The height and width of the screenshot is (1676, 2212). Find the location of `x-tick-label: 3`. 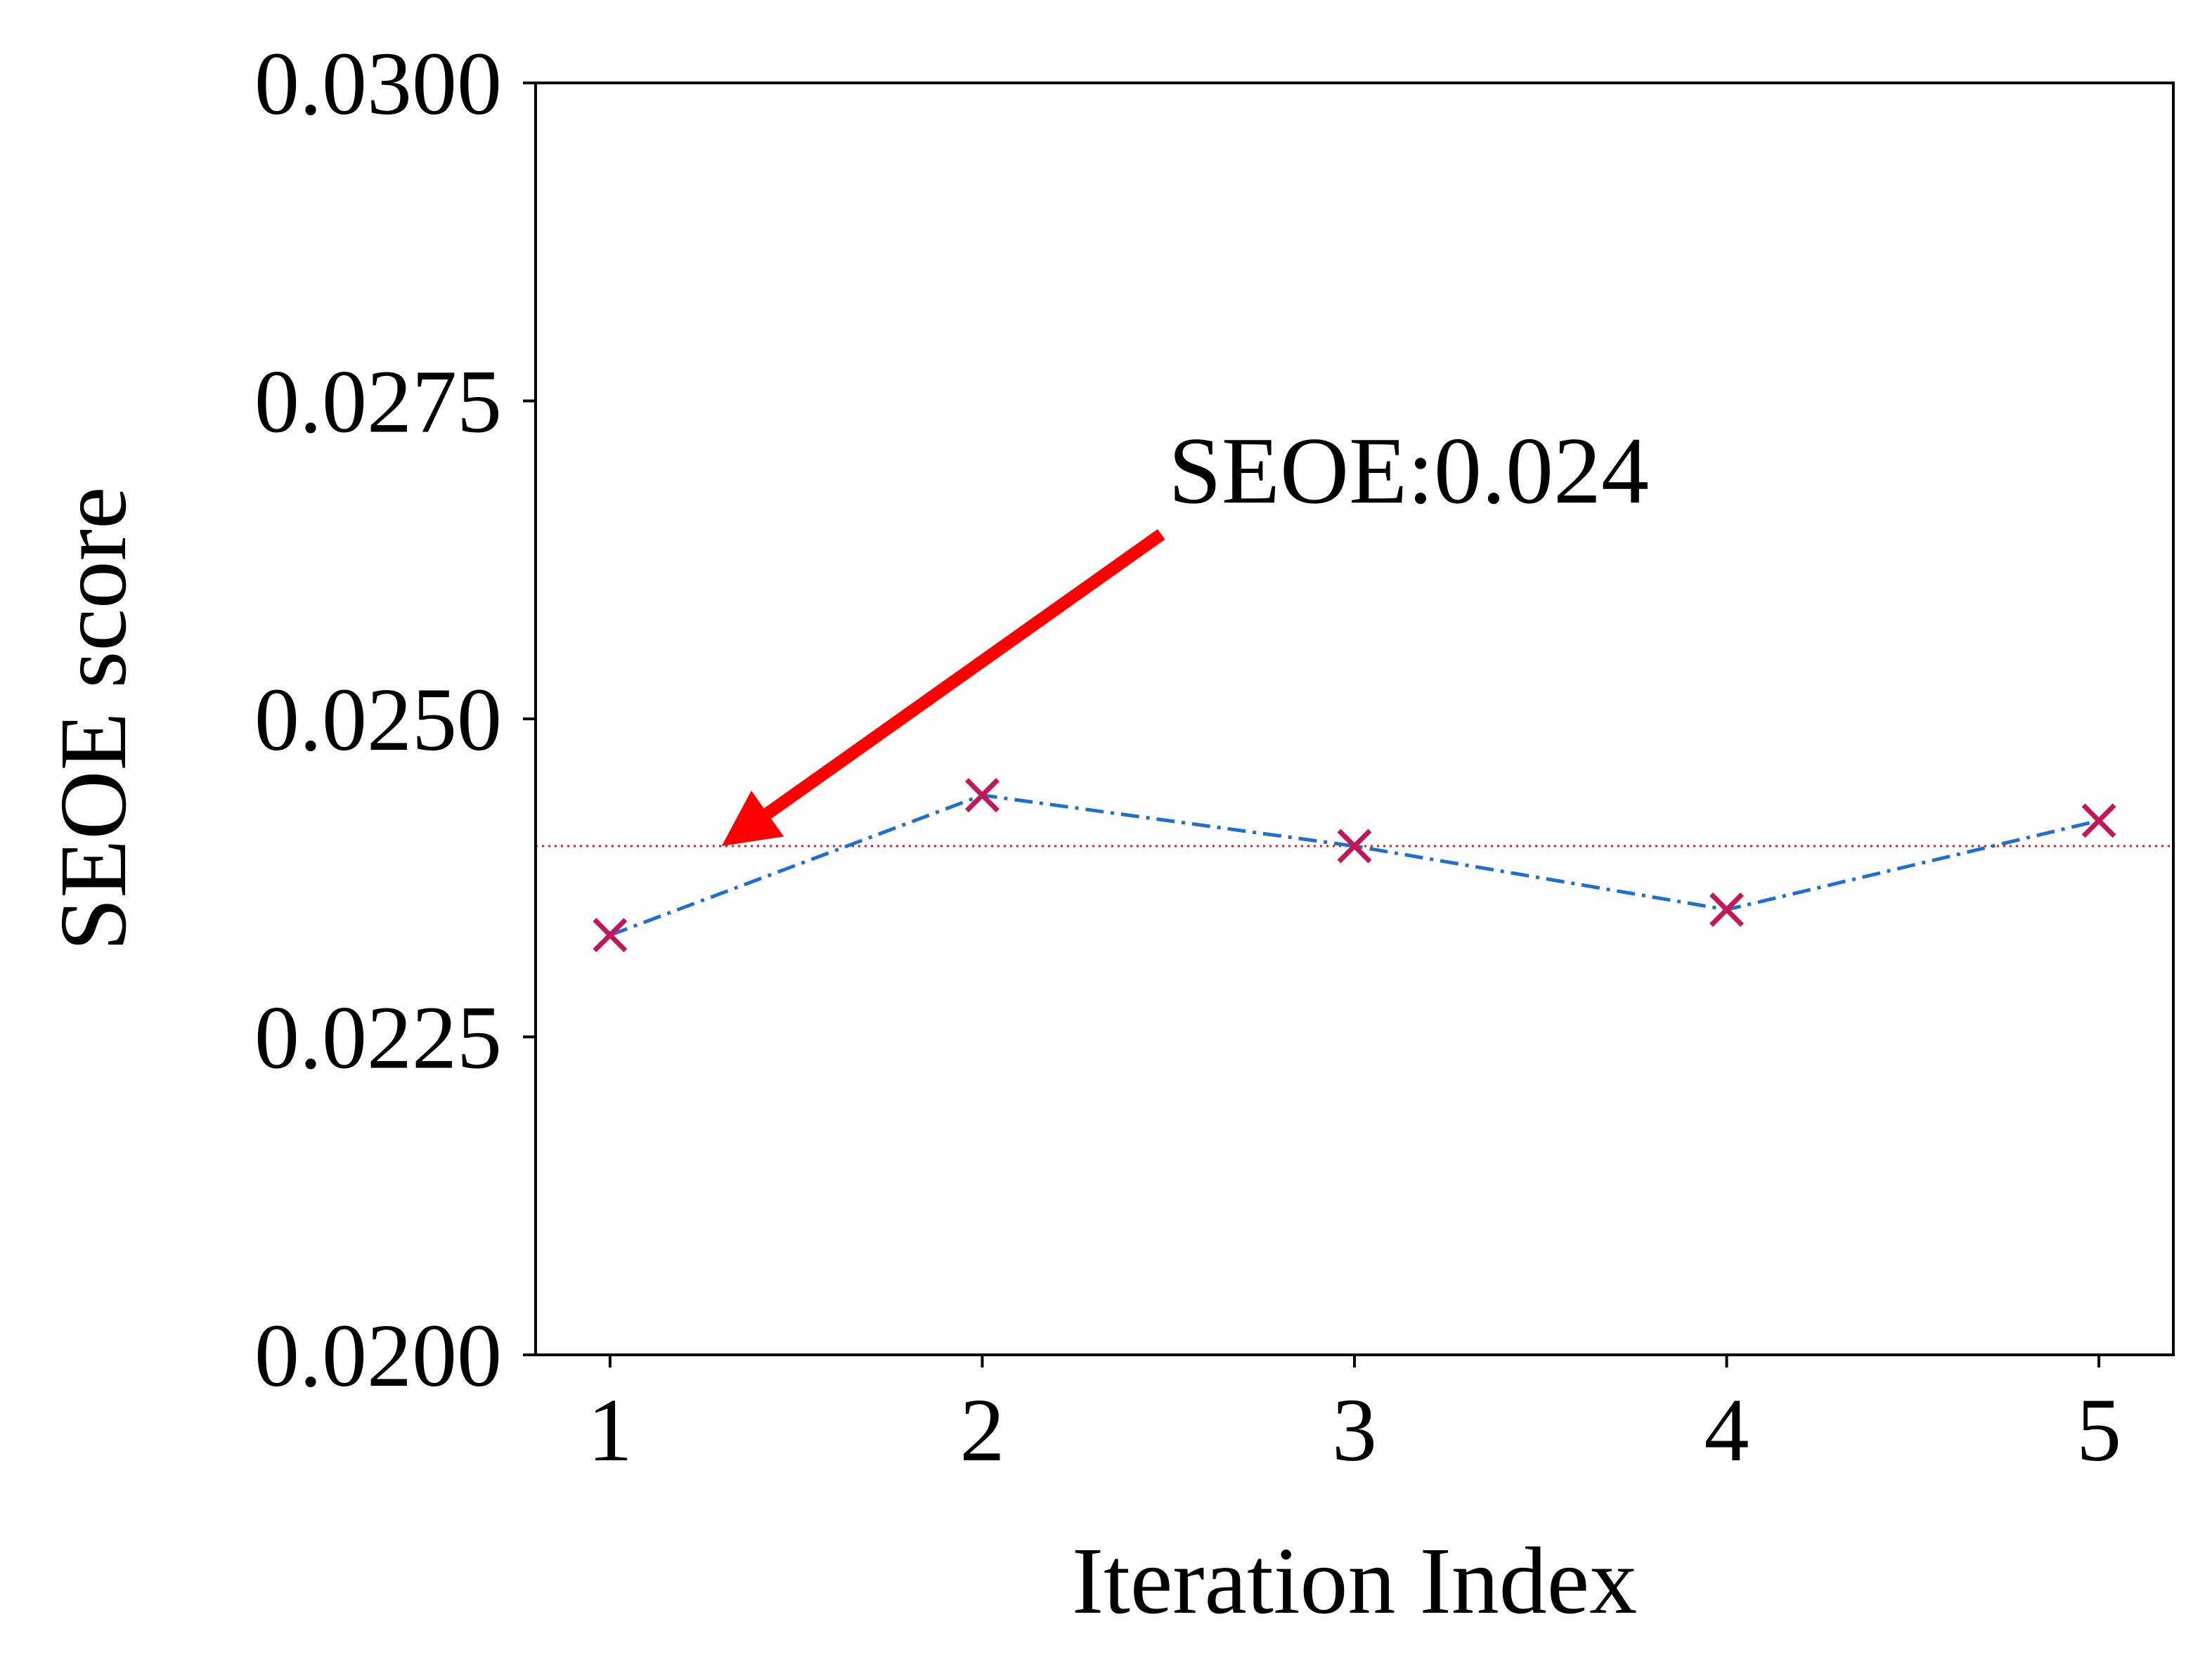

x-tick-label: 3 is located at coordinates (1354, 1430).